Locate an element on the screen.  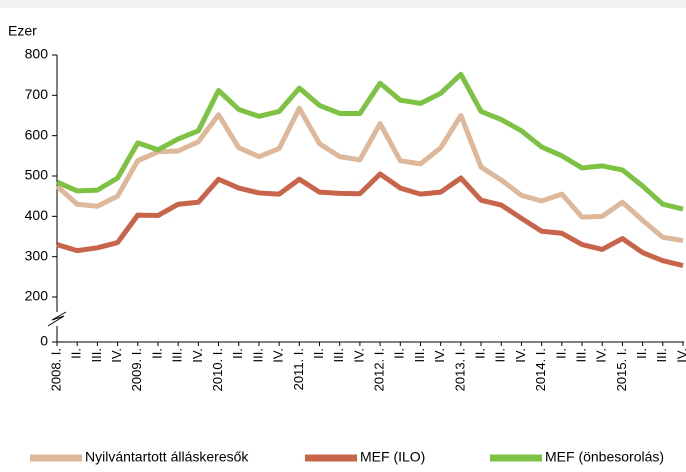
y-tick-label: 500 is located at coordinates (37, 175).